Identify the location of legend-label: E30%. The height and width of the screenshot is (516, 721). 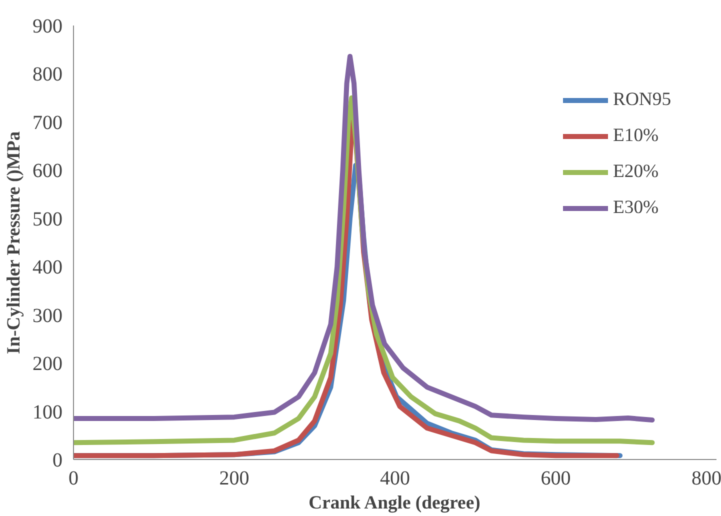
(636, 208).